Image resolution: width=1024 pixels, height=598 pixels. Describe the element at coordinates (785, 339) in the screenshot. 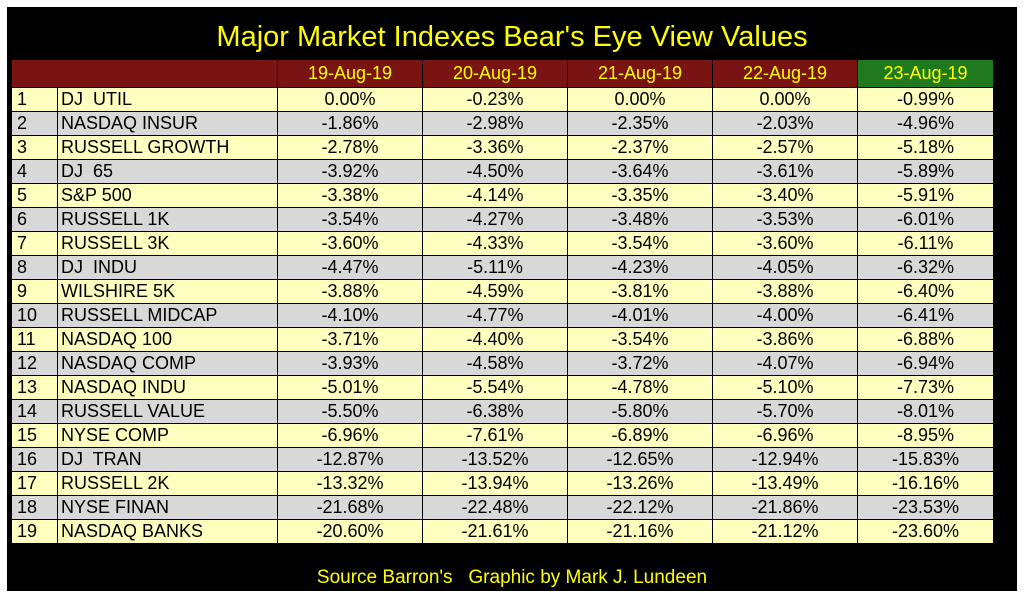

I see `value-cell: -3.86%` at that location.